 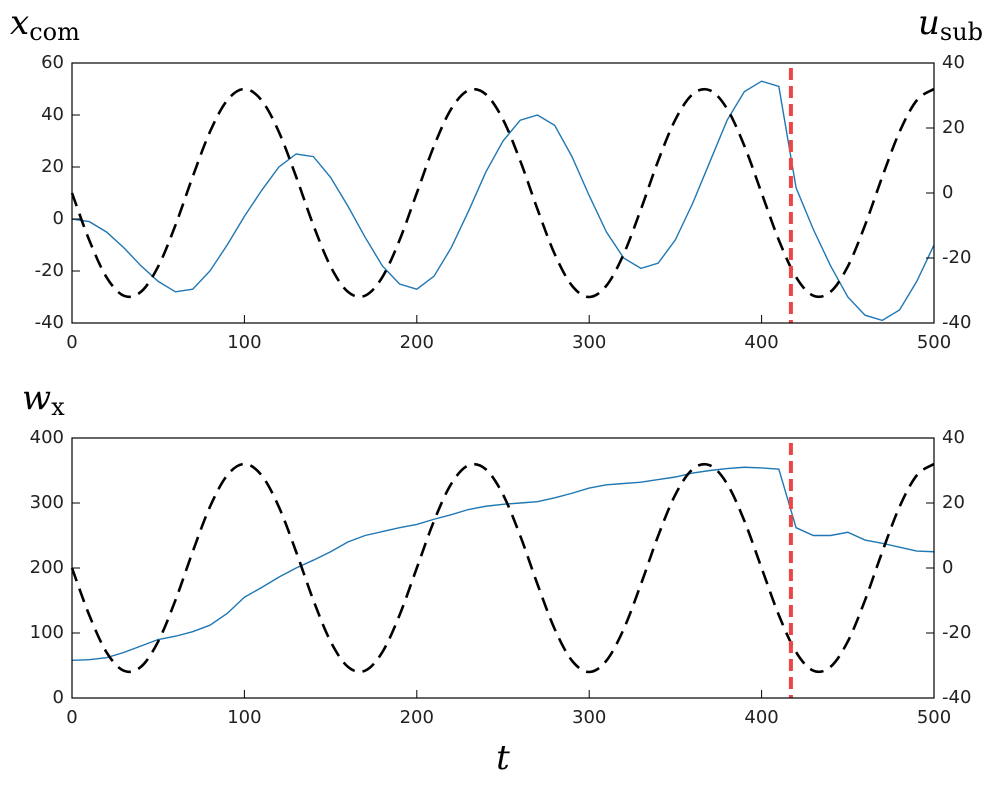 What do you see at coordinates (503, 758) in the screenshot?
I see `x-axis-label: t` at bounding box center [503, 758].